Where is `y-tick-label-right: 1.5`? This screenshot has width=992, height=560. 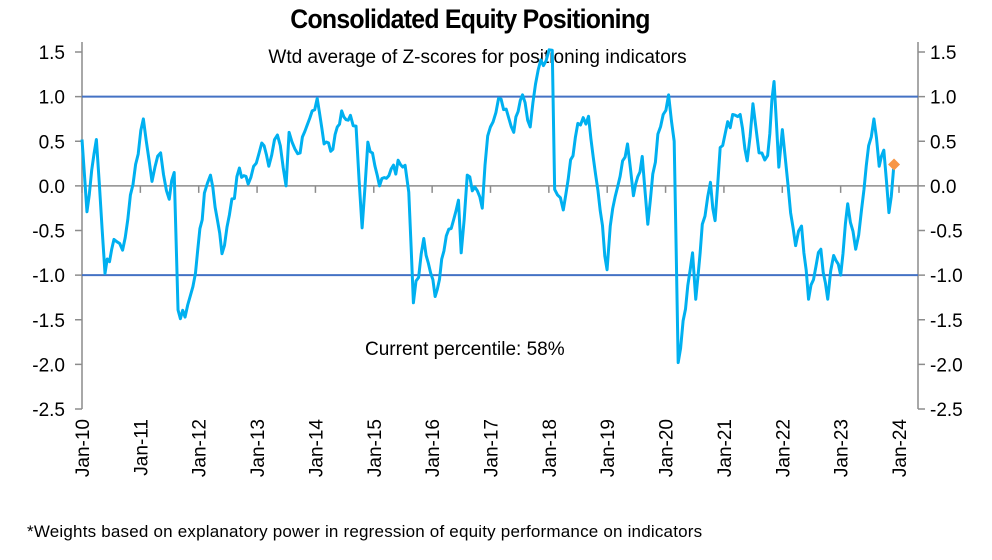 y-tick-label-right: 1.5 is located at coordinates (943, 53).